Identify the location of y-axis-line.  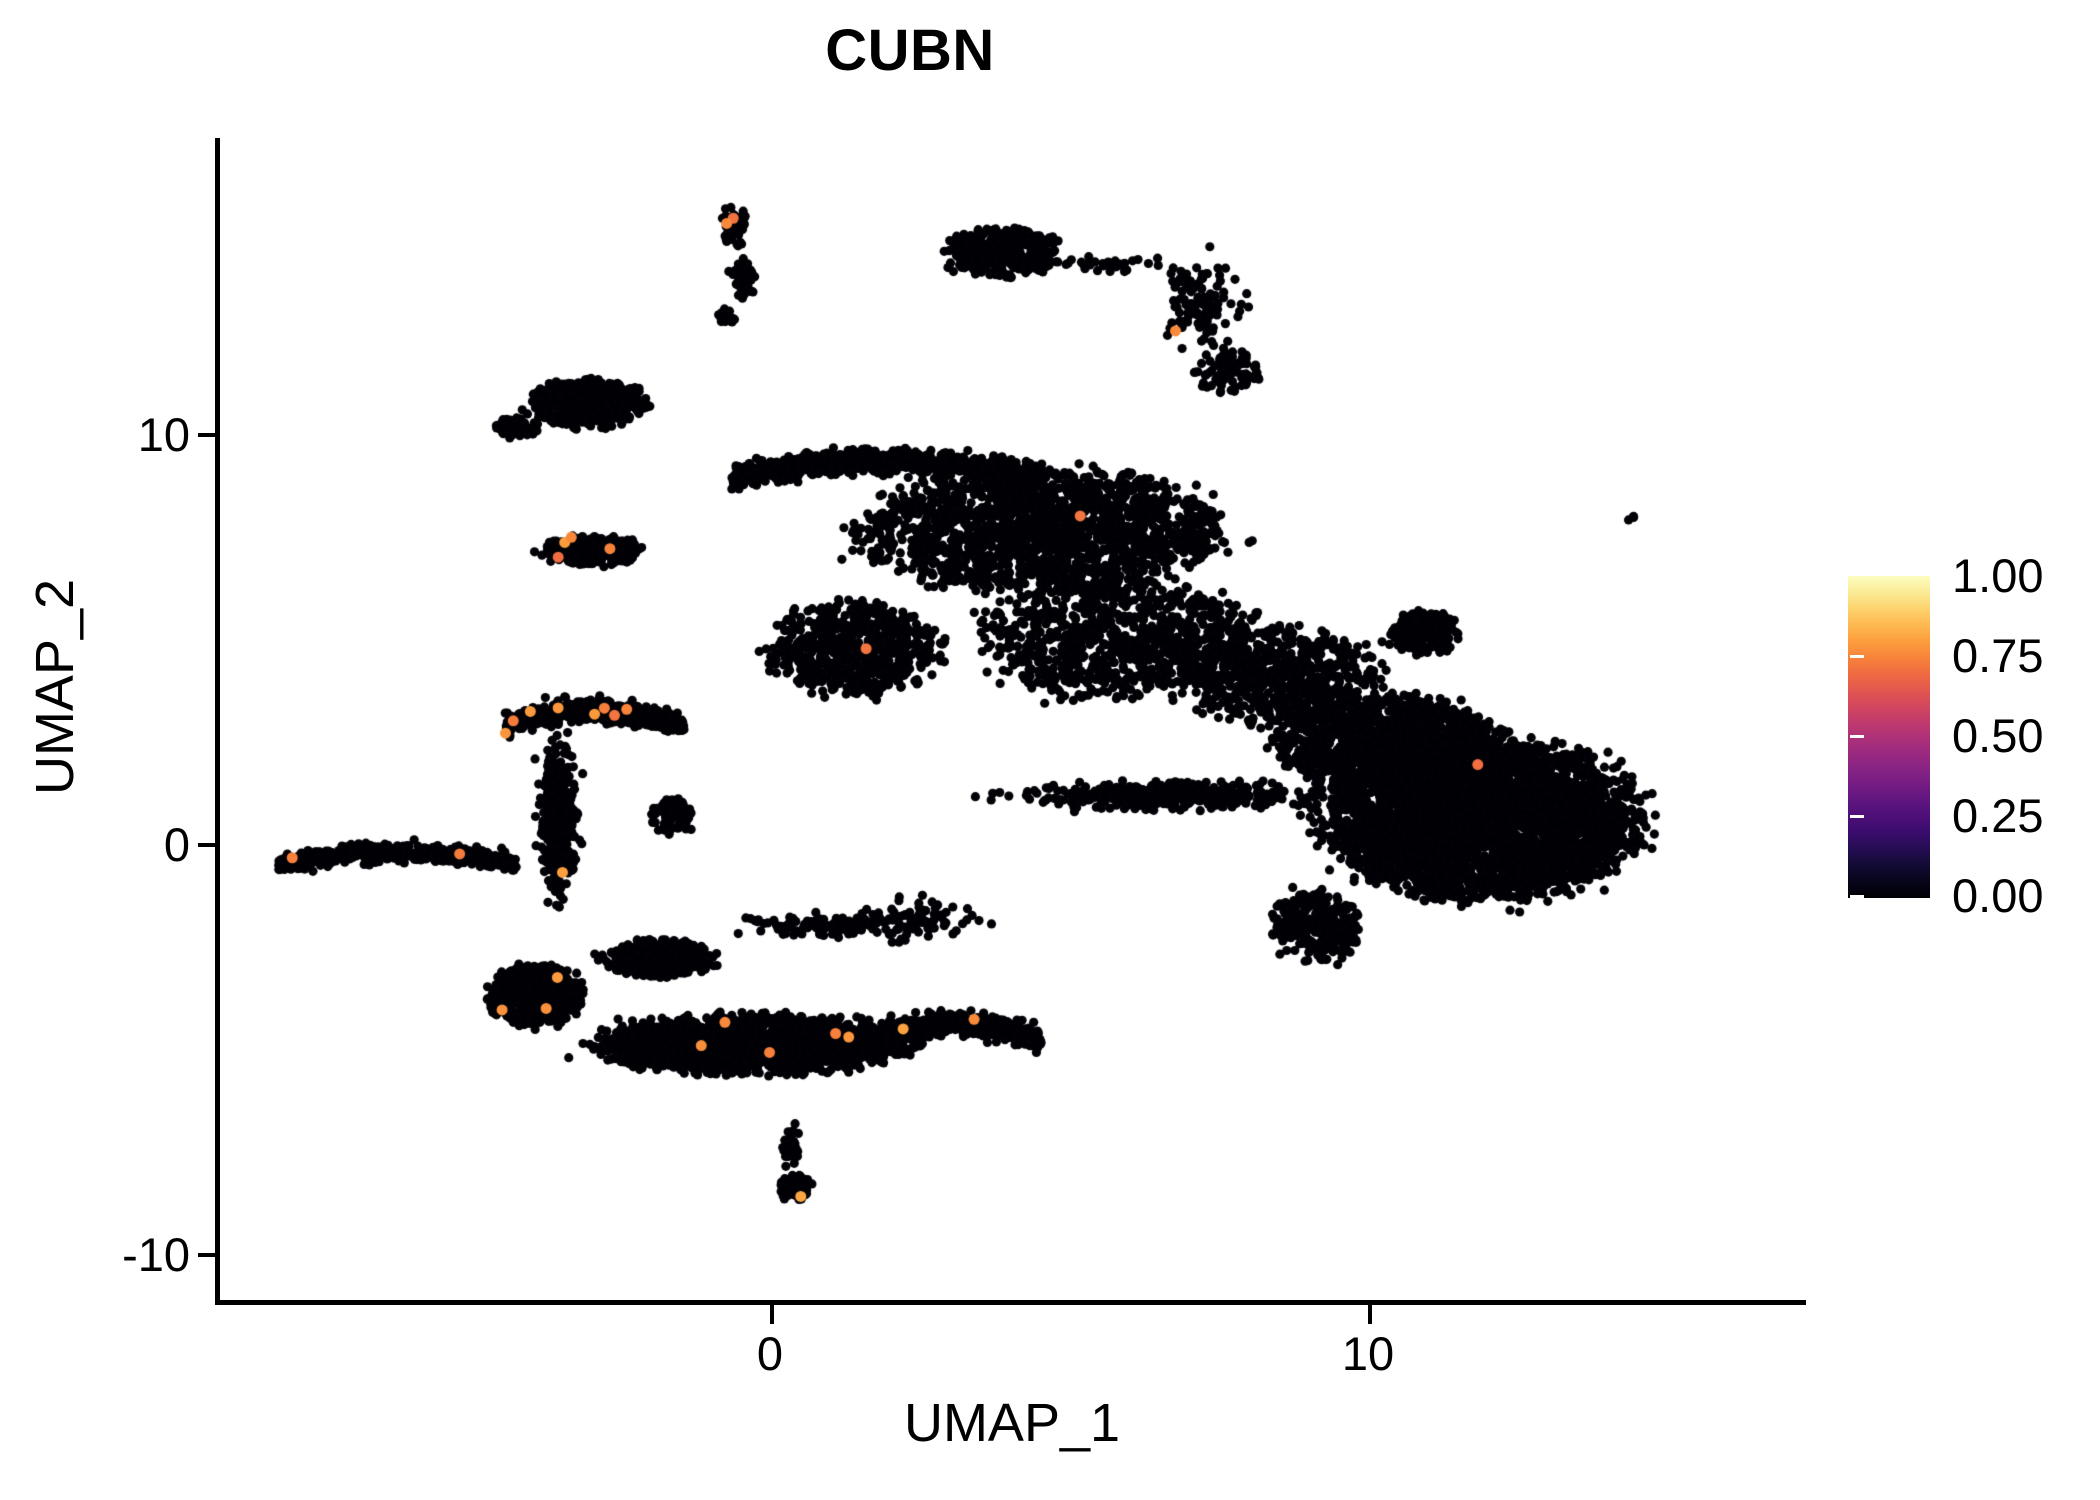
(217, 721).